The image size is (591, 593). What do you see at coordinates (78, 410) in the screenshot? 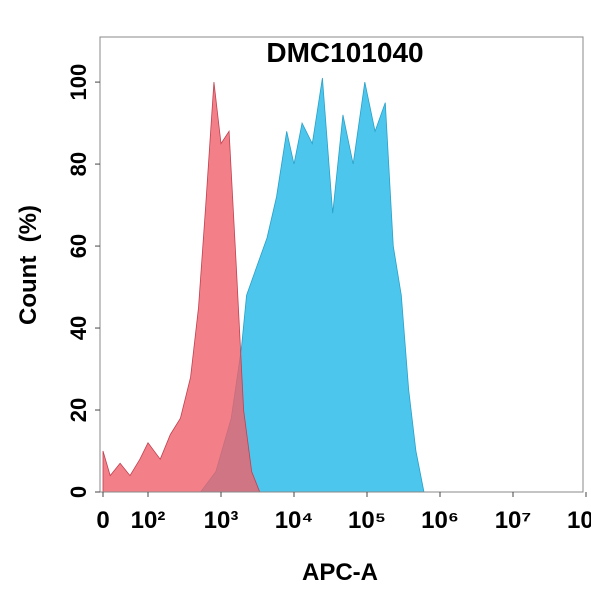
I see `y-tick-label: 20` at bounding box center [78, 410].